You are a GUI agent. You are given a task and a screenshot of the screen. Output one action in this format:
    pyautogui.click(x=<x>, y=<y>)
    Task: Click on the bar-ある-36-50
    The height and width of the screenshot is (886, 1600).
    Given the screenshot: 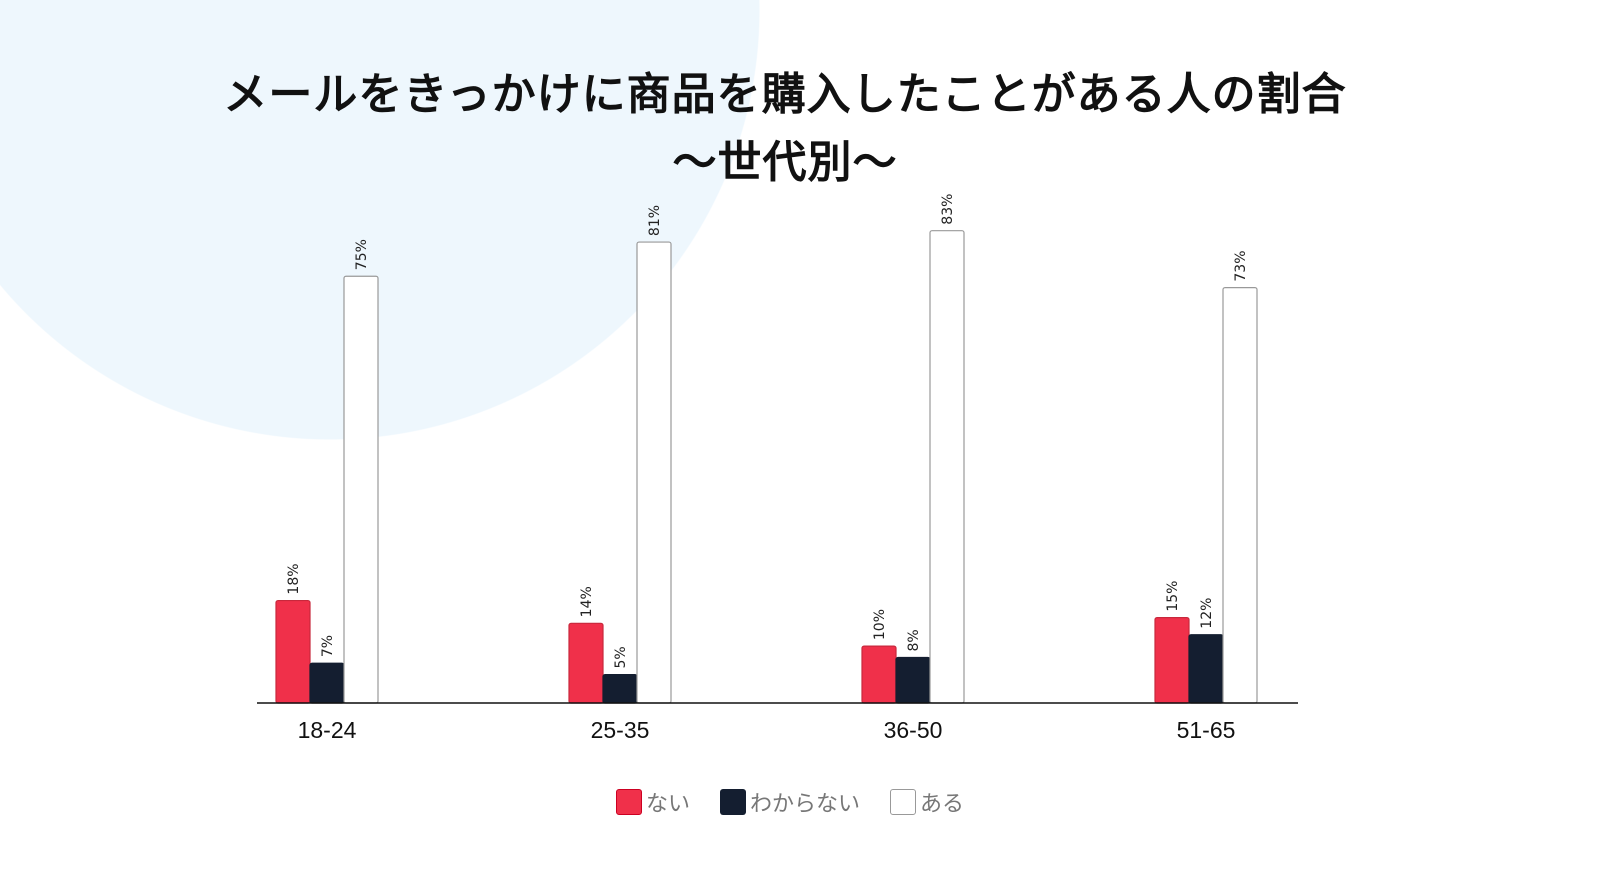 What is the action you would take?
    pyautogui.click(x=947, y=467)
    